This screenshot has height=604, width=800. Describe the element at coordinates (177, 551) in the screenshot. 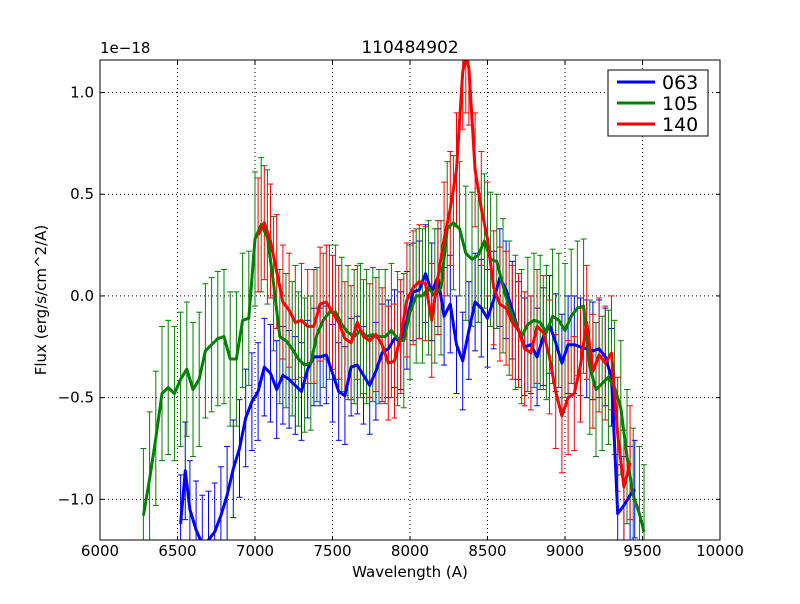

I see `x-tick-label: 6500` at that location.